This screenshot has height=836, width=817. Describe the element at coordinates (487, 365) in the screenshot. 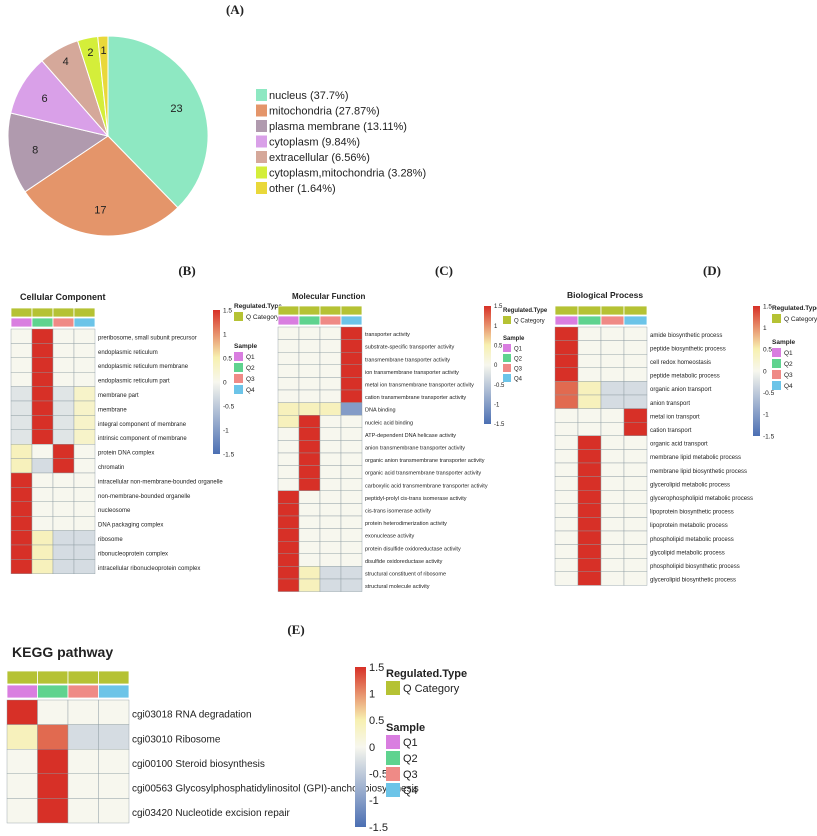

I see `colorbar` at that location.